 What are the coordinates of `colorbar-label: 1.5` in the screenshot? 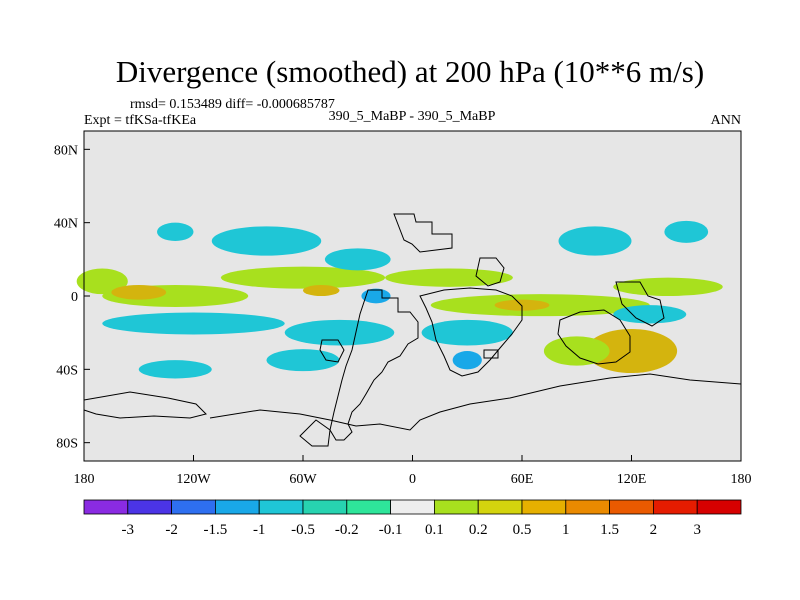 It's located at (609, 530).